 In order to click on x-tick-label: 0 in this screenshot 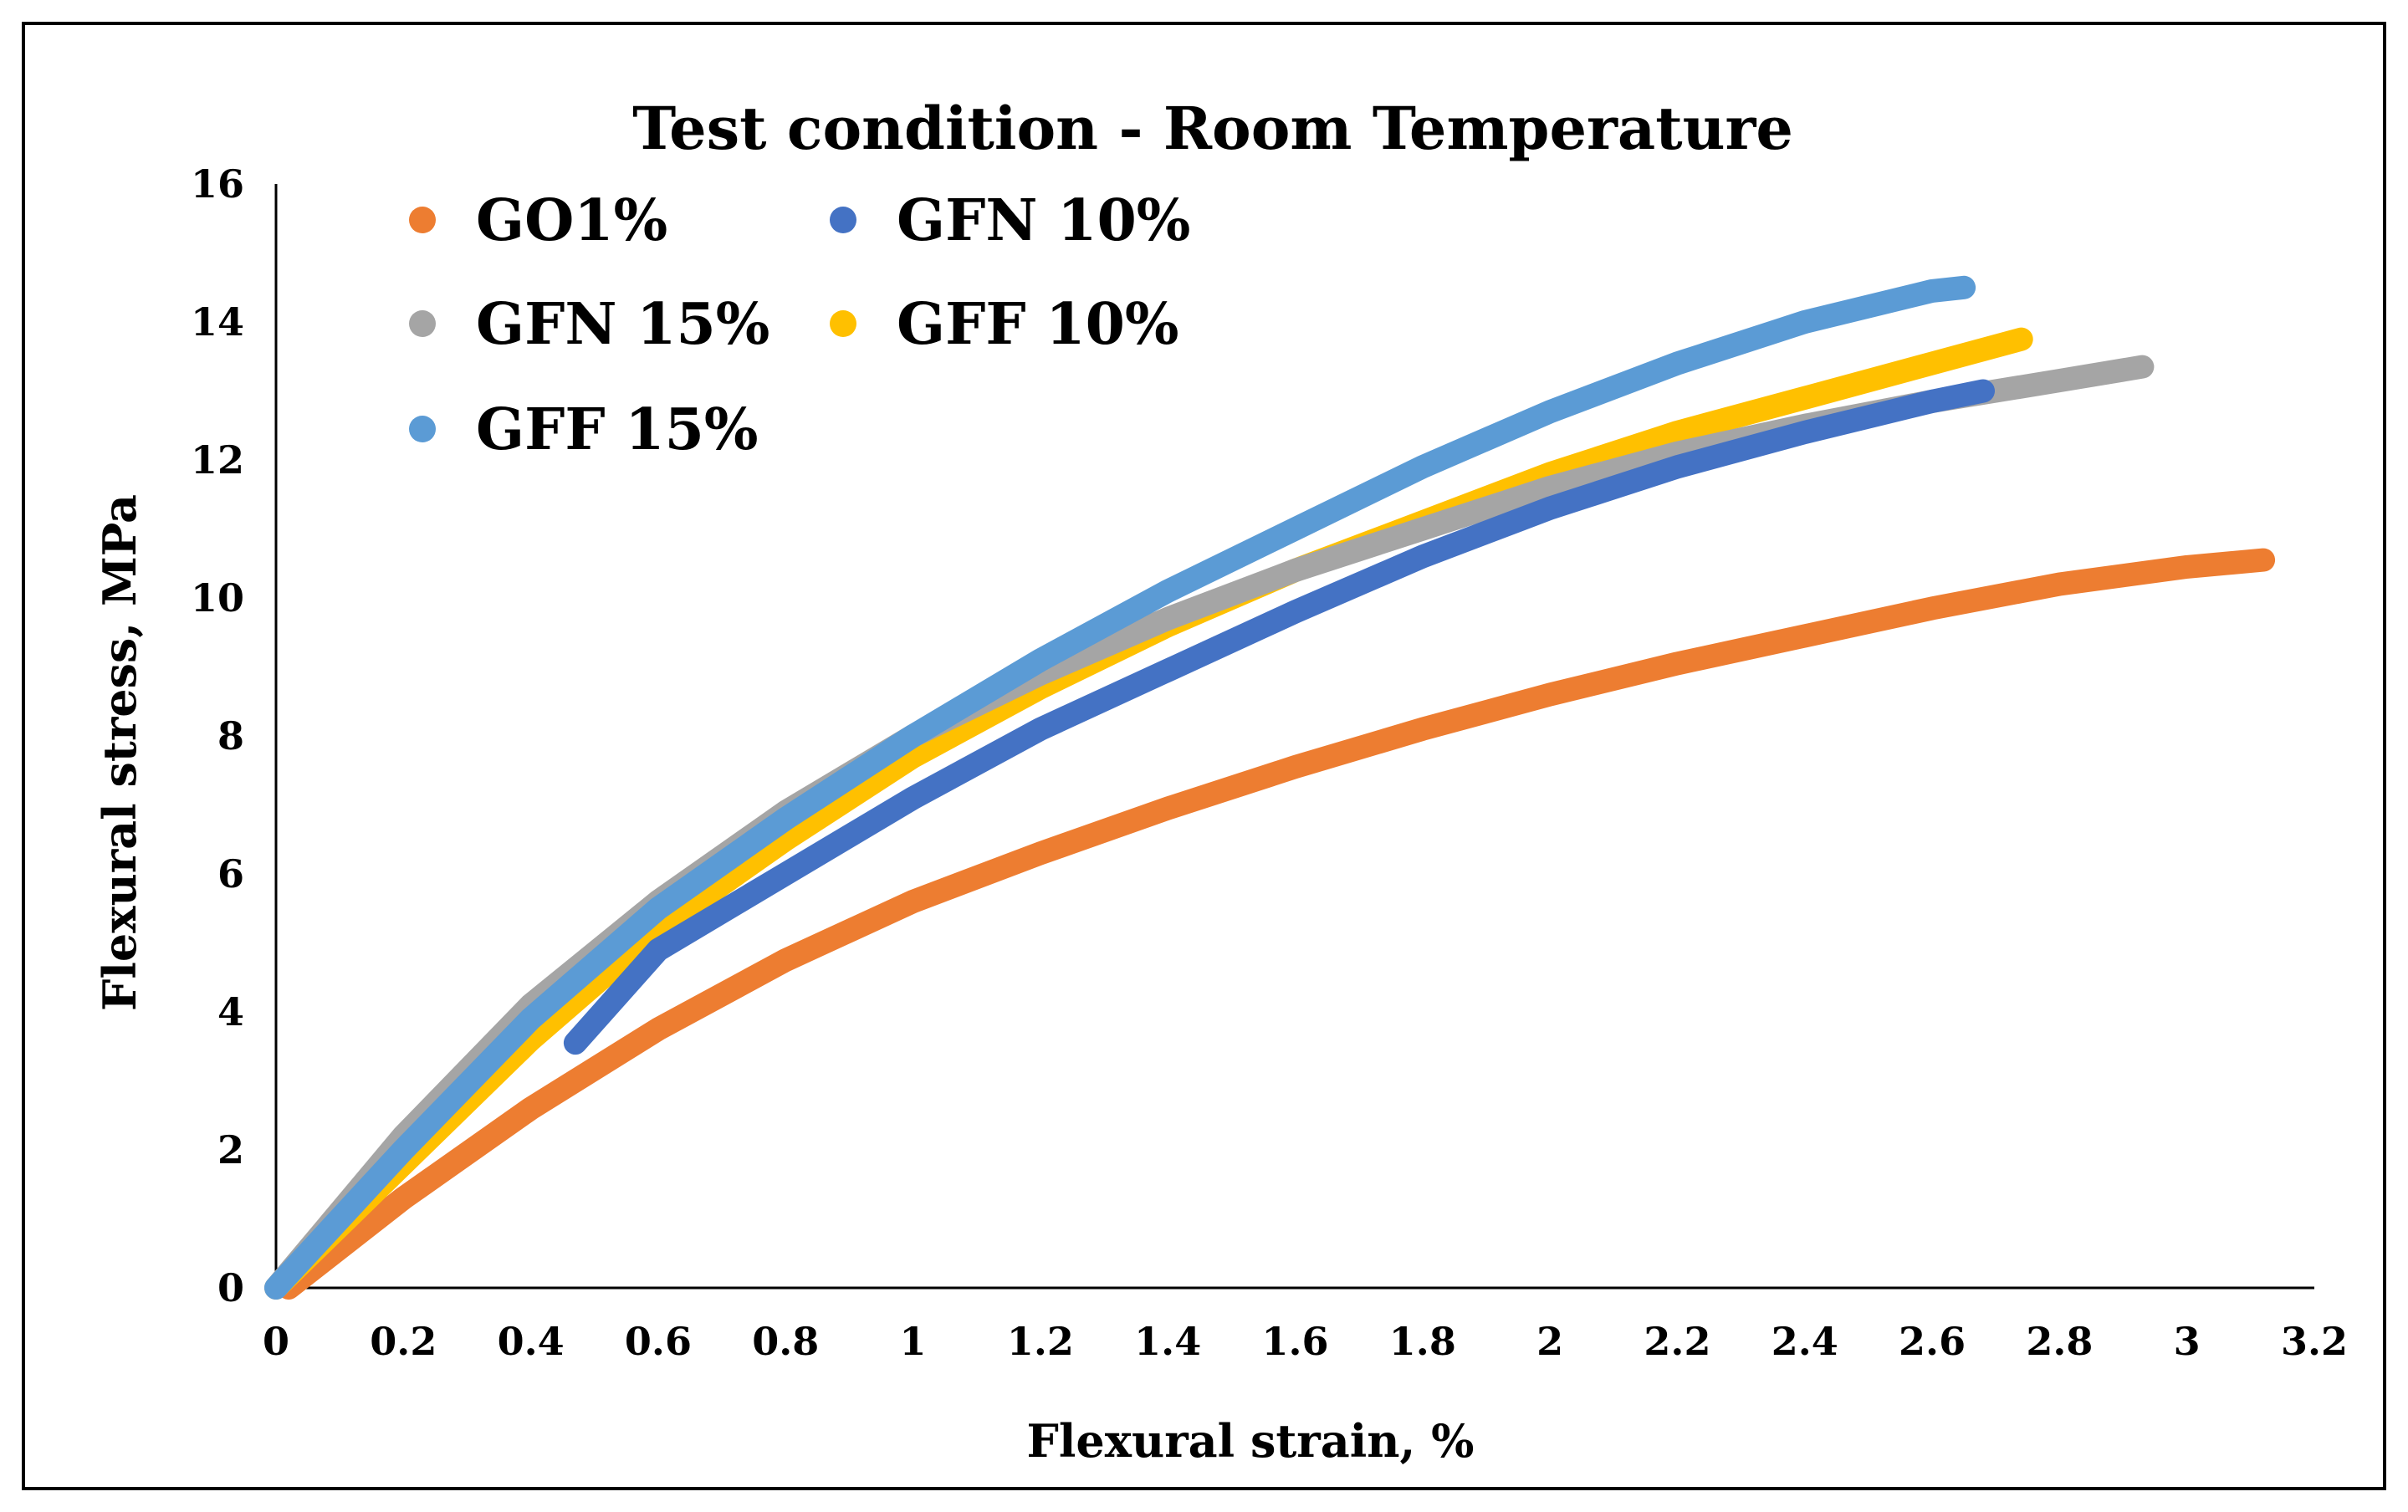, I will do `click(276, 1341)`.